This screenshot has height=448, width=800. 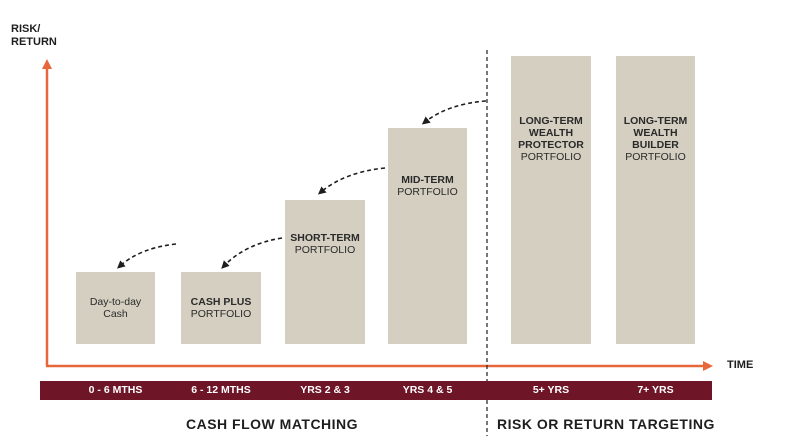 I want to click on bar-label: Day-to-day Cash, so click(x=115, y=308).